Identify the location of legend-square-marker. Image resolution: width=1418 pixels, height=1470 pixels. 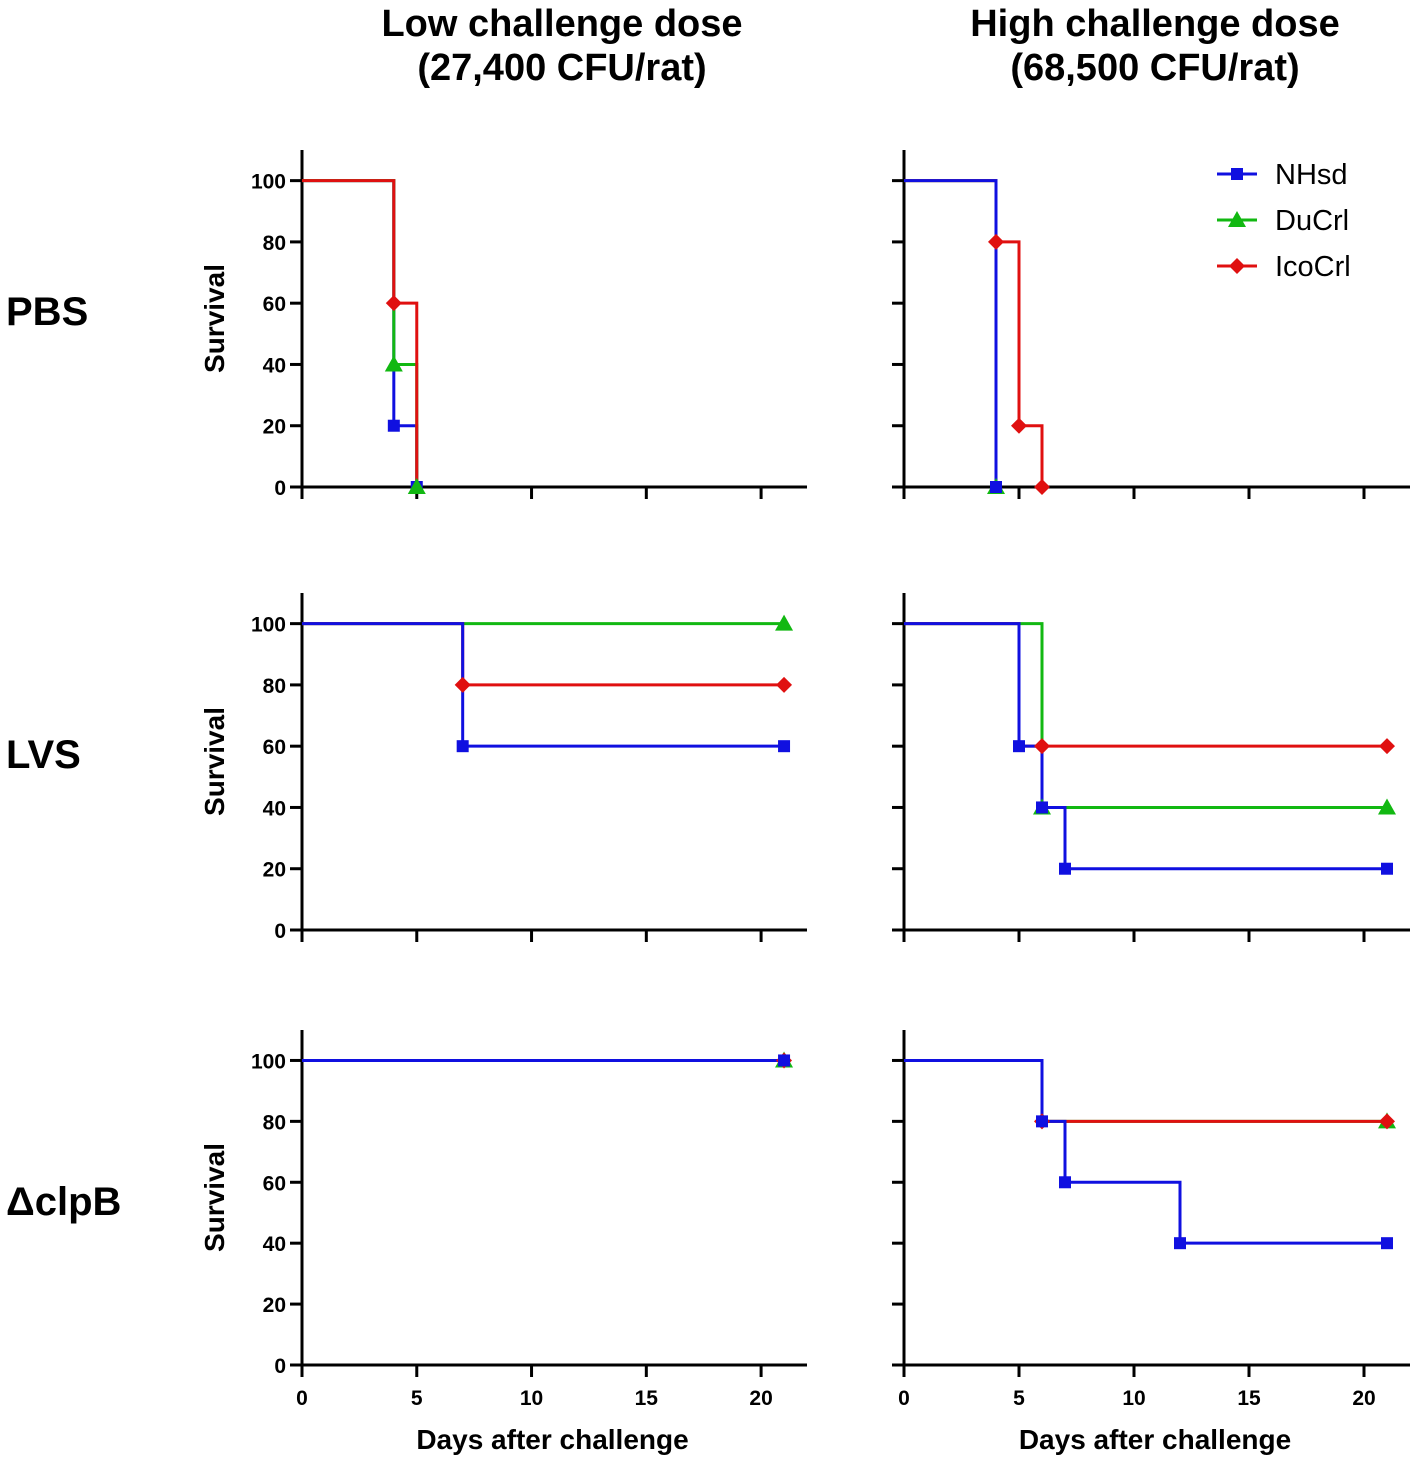
(1237, 174).